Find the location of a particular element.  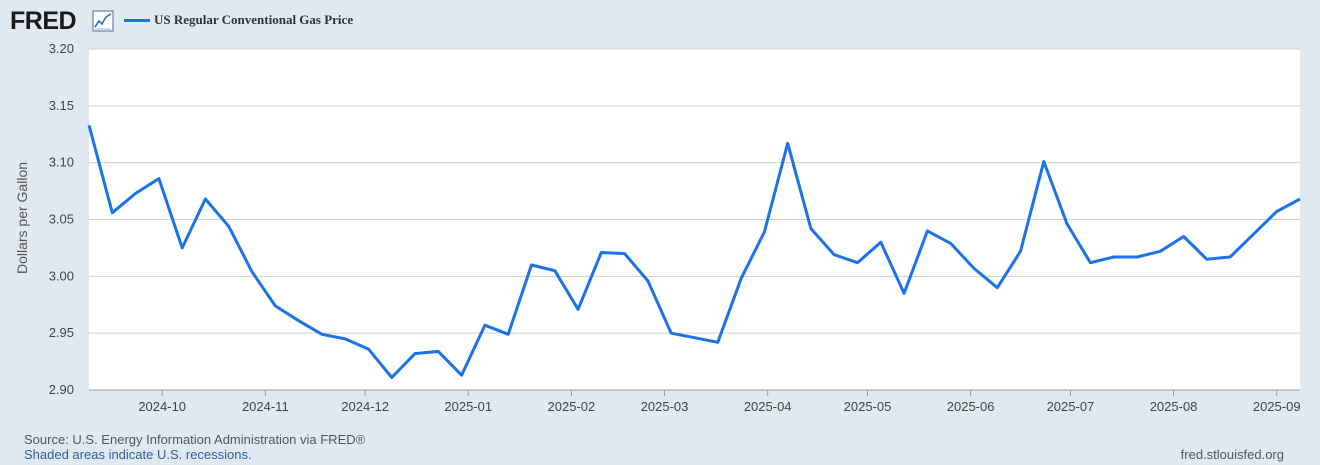

legend-swatch is located at coordinates (137, 20).